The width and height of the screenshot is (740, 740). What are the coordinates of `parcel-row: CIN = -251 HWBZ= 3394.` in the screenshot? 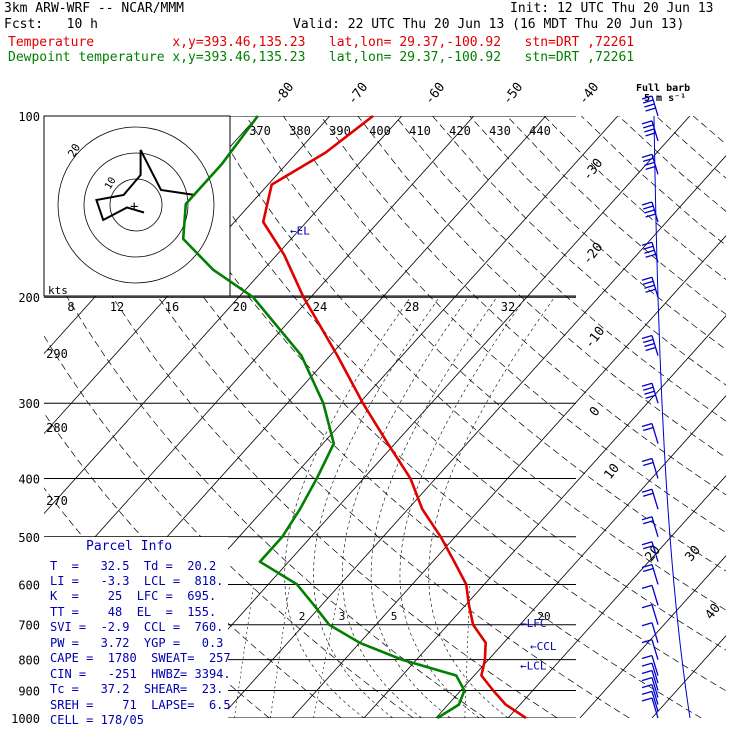 It's located at (140, 674).